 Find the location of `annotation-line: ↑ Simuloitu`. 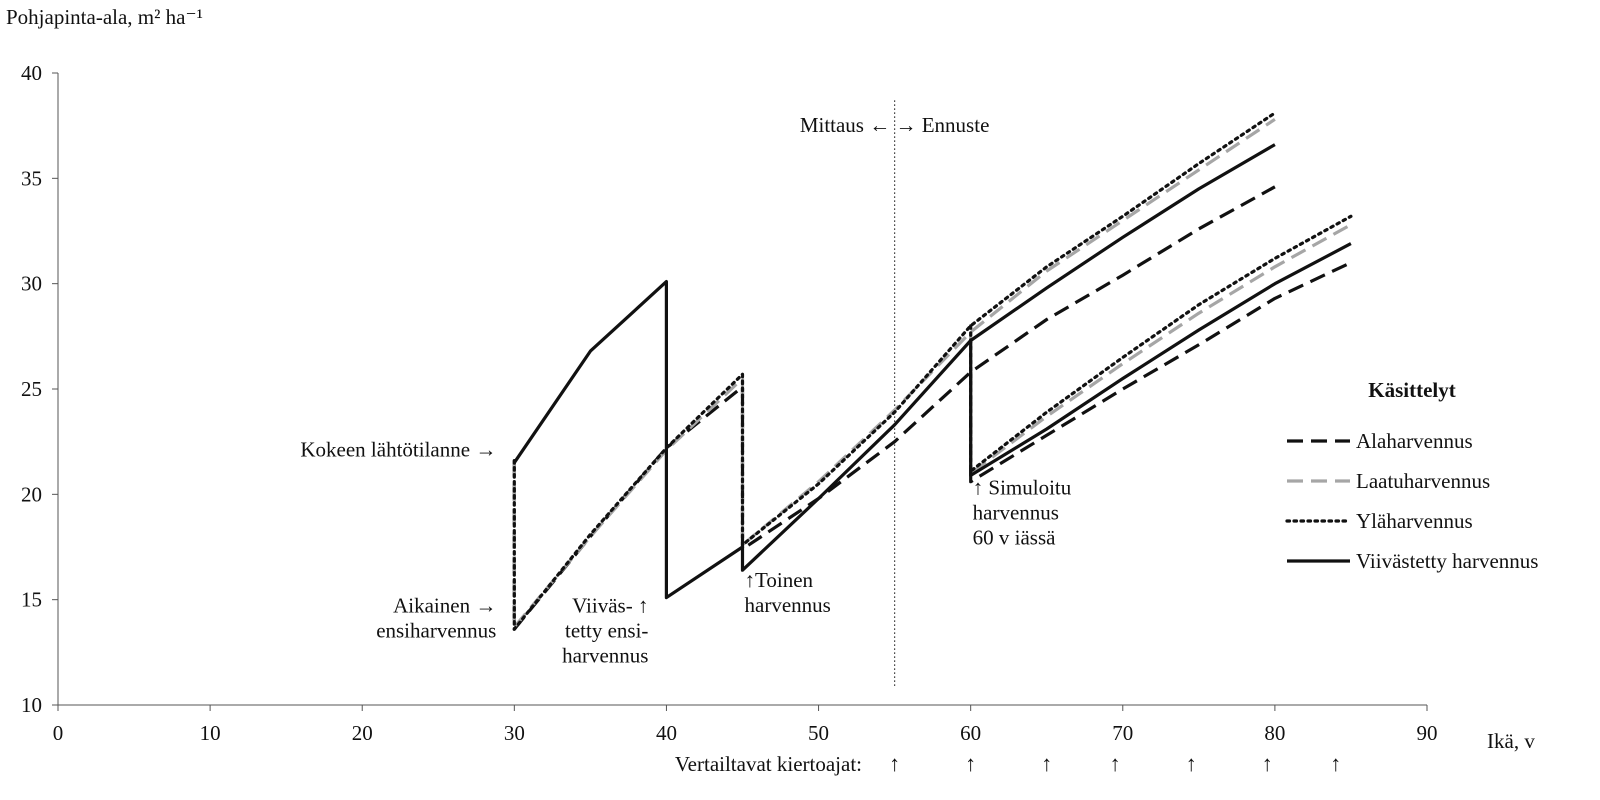

annotation-line: ↑ Simuloitu is located at coordinates (1022, 487).